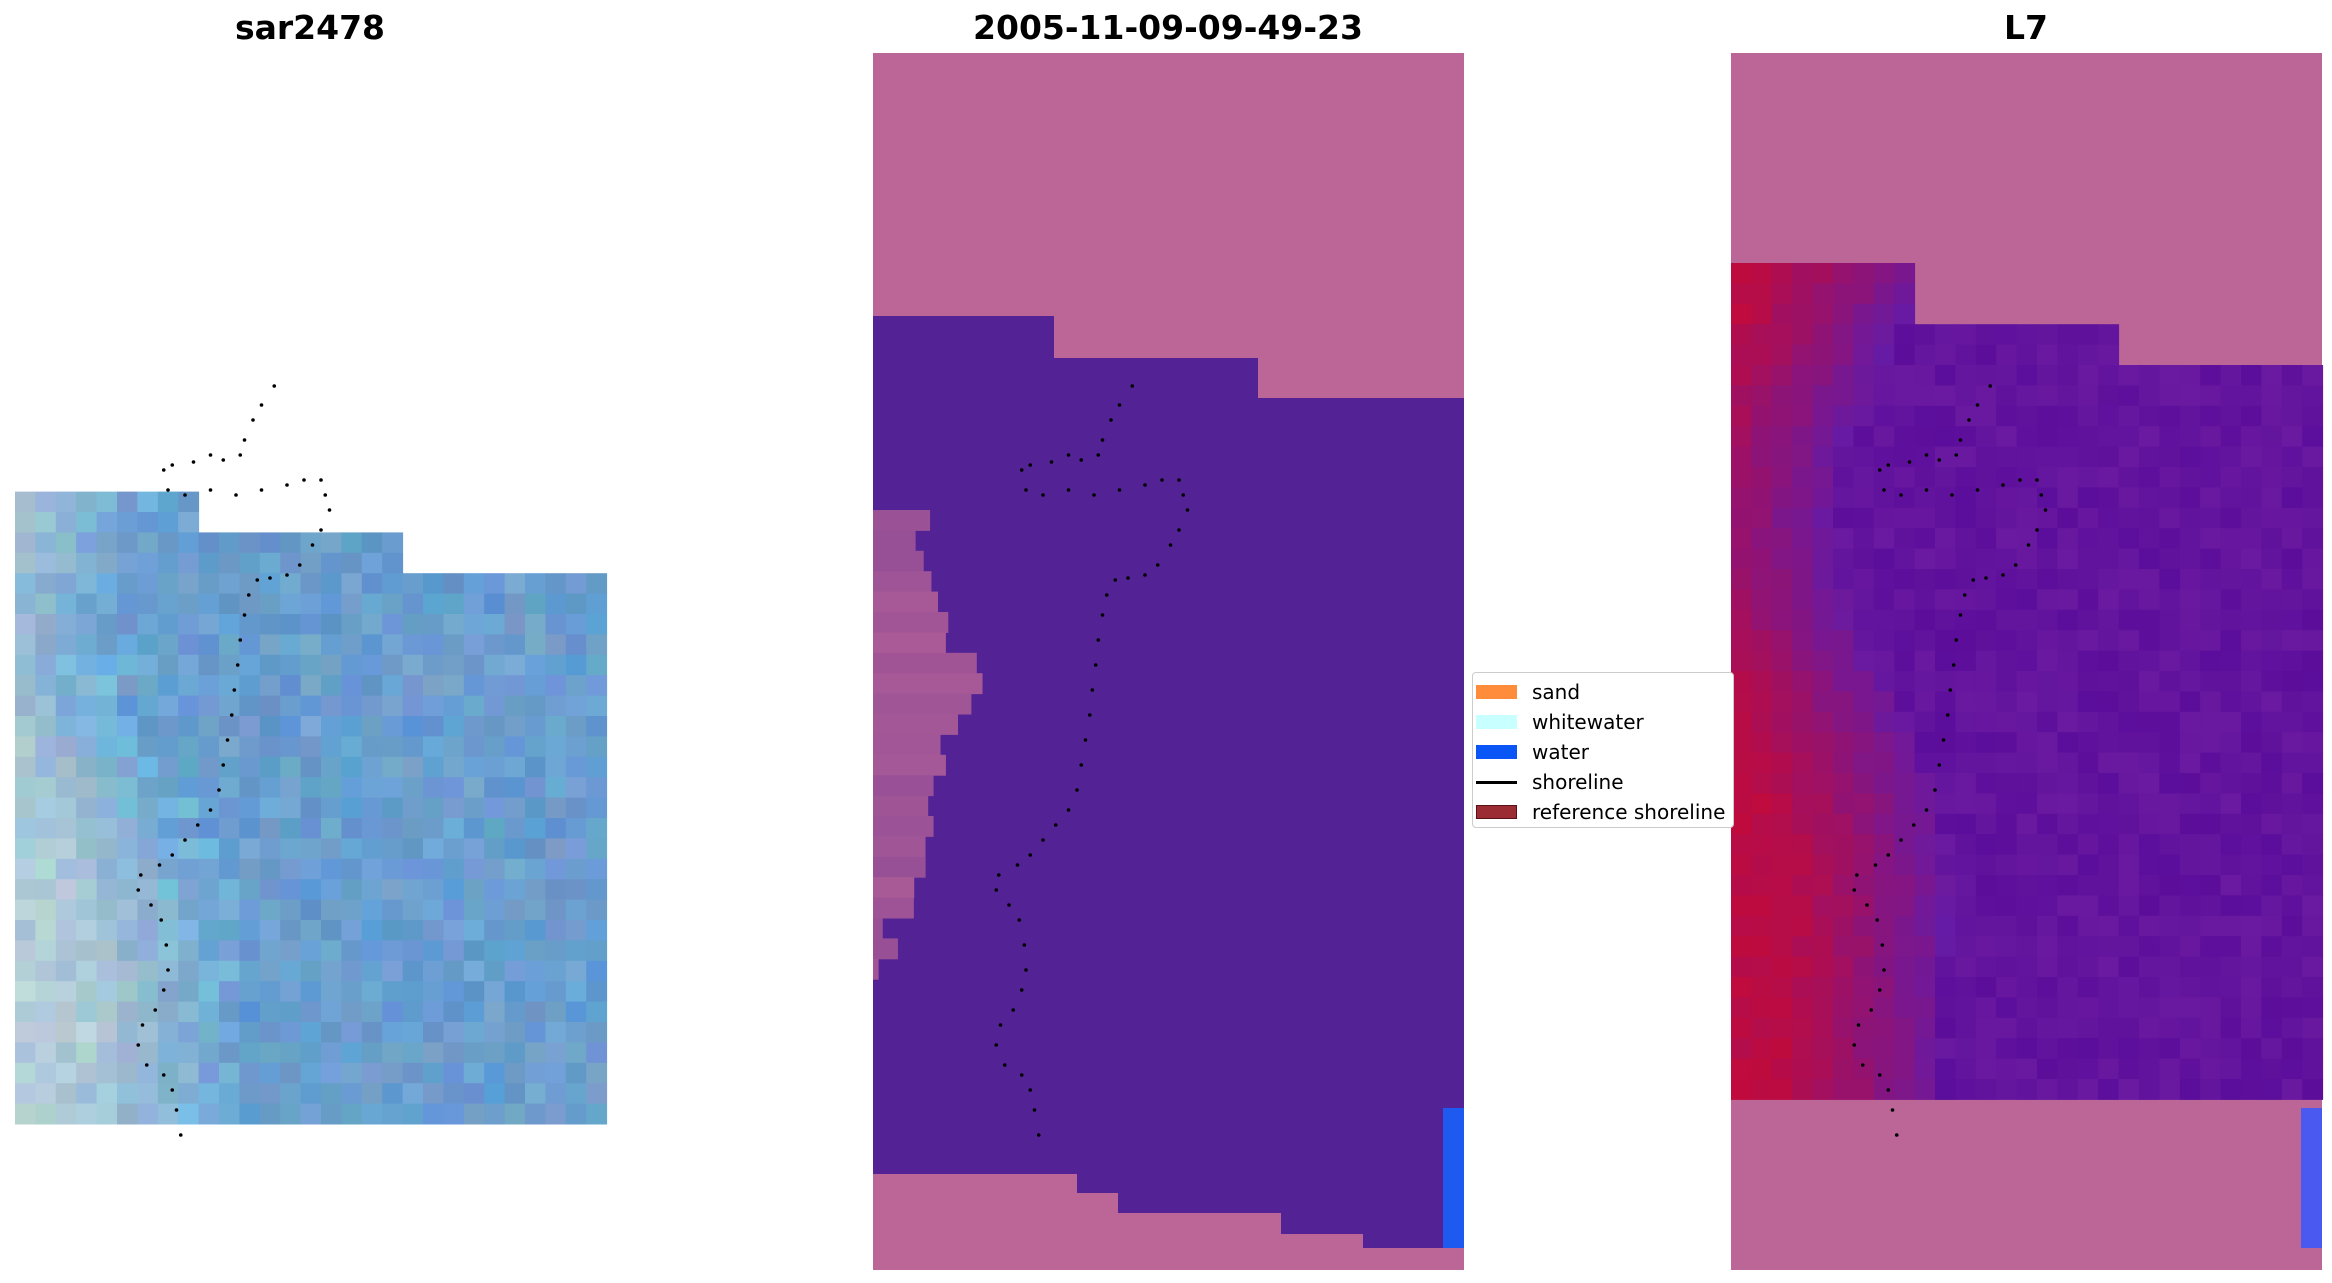  What do you see at coordinates (925, 663) in the screenshot?
I see `land-pixel` at bounding box center [925, 663].